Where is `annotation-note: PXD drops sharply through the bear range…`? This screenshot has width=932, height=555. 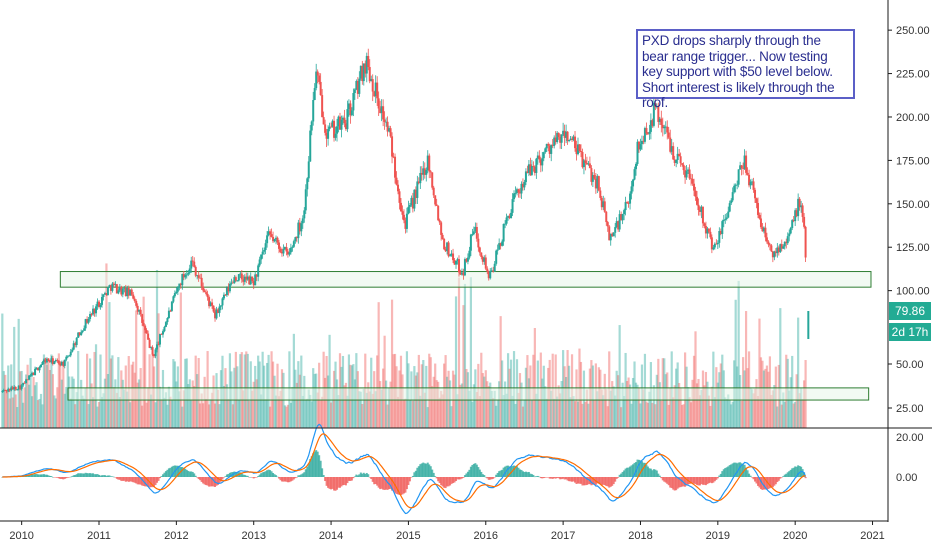
annotation-note: PXD drops sharply through the bear range… is located at coordinates (745, 69).